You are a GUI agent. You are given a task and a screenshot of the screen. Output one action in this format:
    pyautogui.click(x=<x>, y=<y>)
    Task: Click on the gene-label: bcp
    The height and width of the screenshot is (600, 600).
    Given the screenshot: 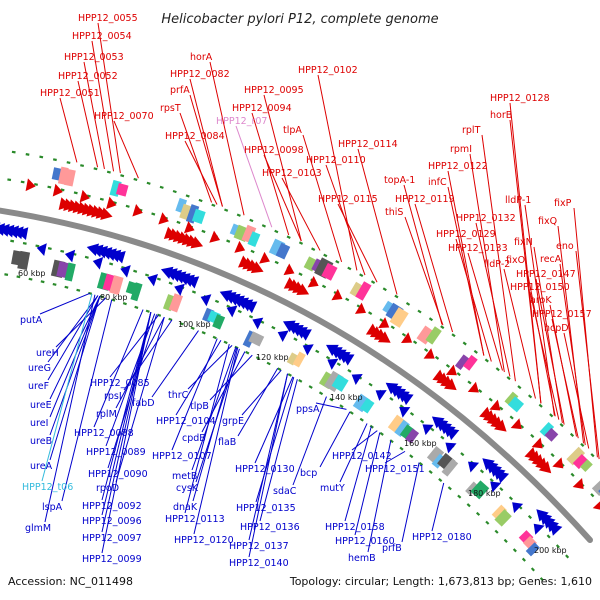 What is the action you would take?
    pyautogui.click(x=308, y=473)
    